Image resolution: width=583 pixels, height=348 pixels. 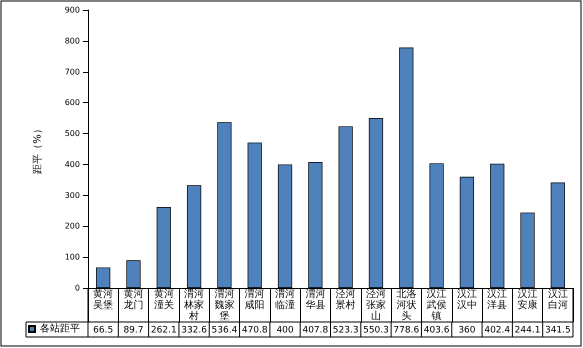 I want to click on data-label: 536.4, so click(x=225, y=331).